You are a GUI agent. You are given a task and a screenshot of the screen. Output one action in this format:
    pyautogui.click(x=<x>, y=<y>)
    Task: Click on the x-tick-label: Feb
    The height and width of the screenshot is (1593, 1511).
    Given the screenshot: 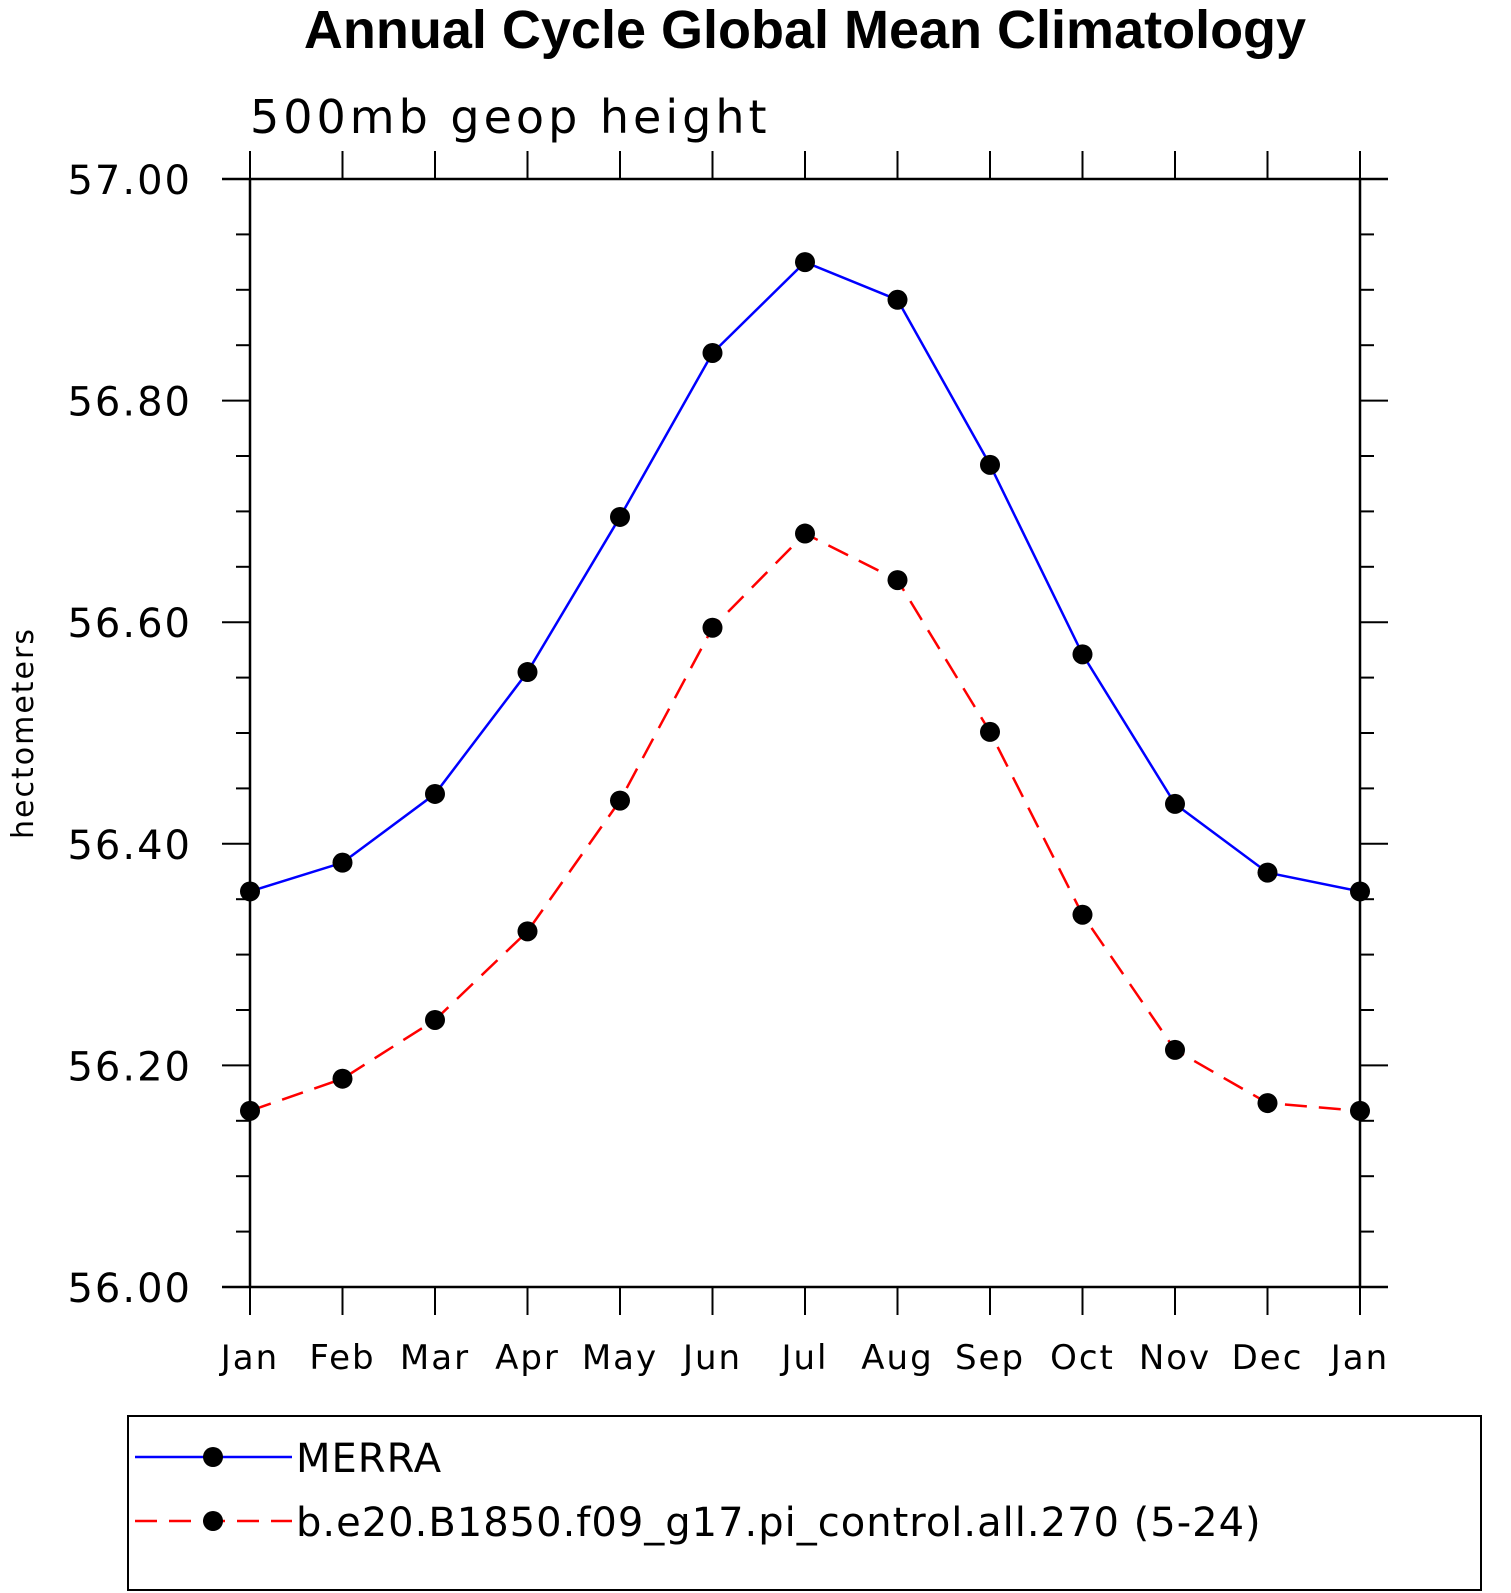 What is the action you would take?
    pyautogui.click(x=342, y=1358)
    